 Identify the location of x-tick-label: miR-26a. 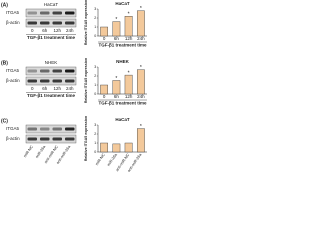
(113, 159).